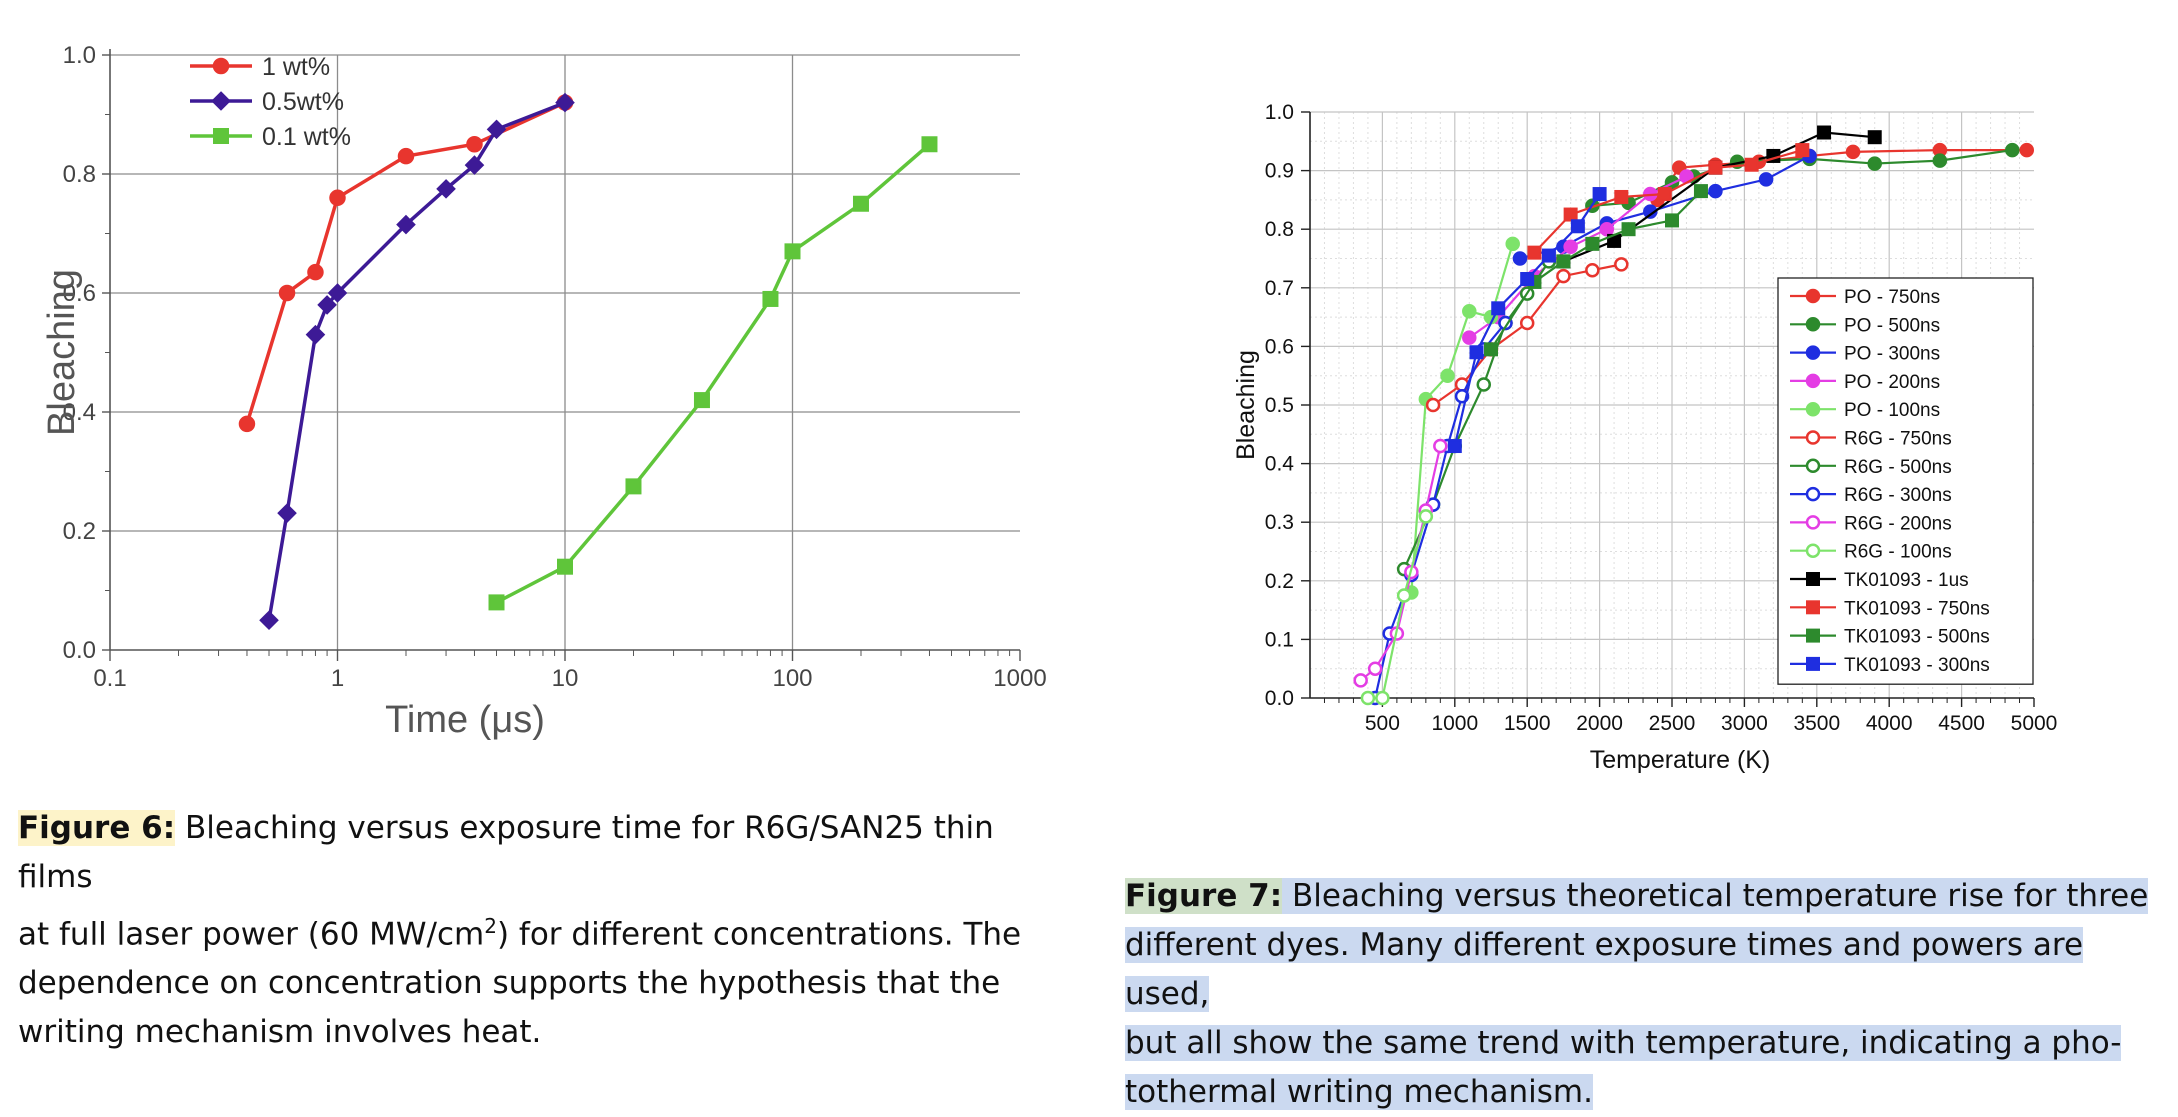 This screenshot has height=1117, width=2178. What do you see at coordinates (1359, 1092) in the screenshot?
I see `figure-7-caption-text: tothermal writing mechanism.` at bounding box center [1359, 1092].